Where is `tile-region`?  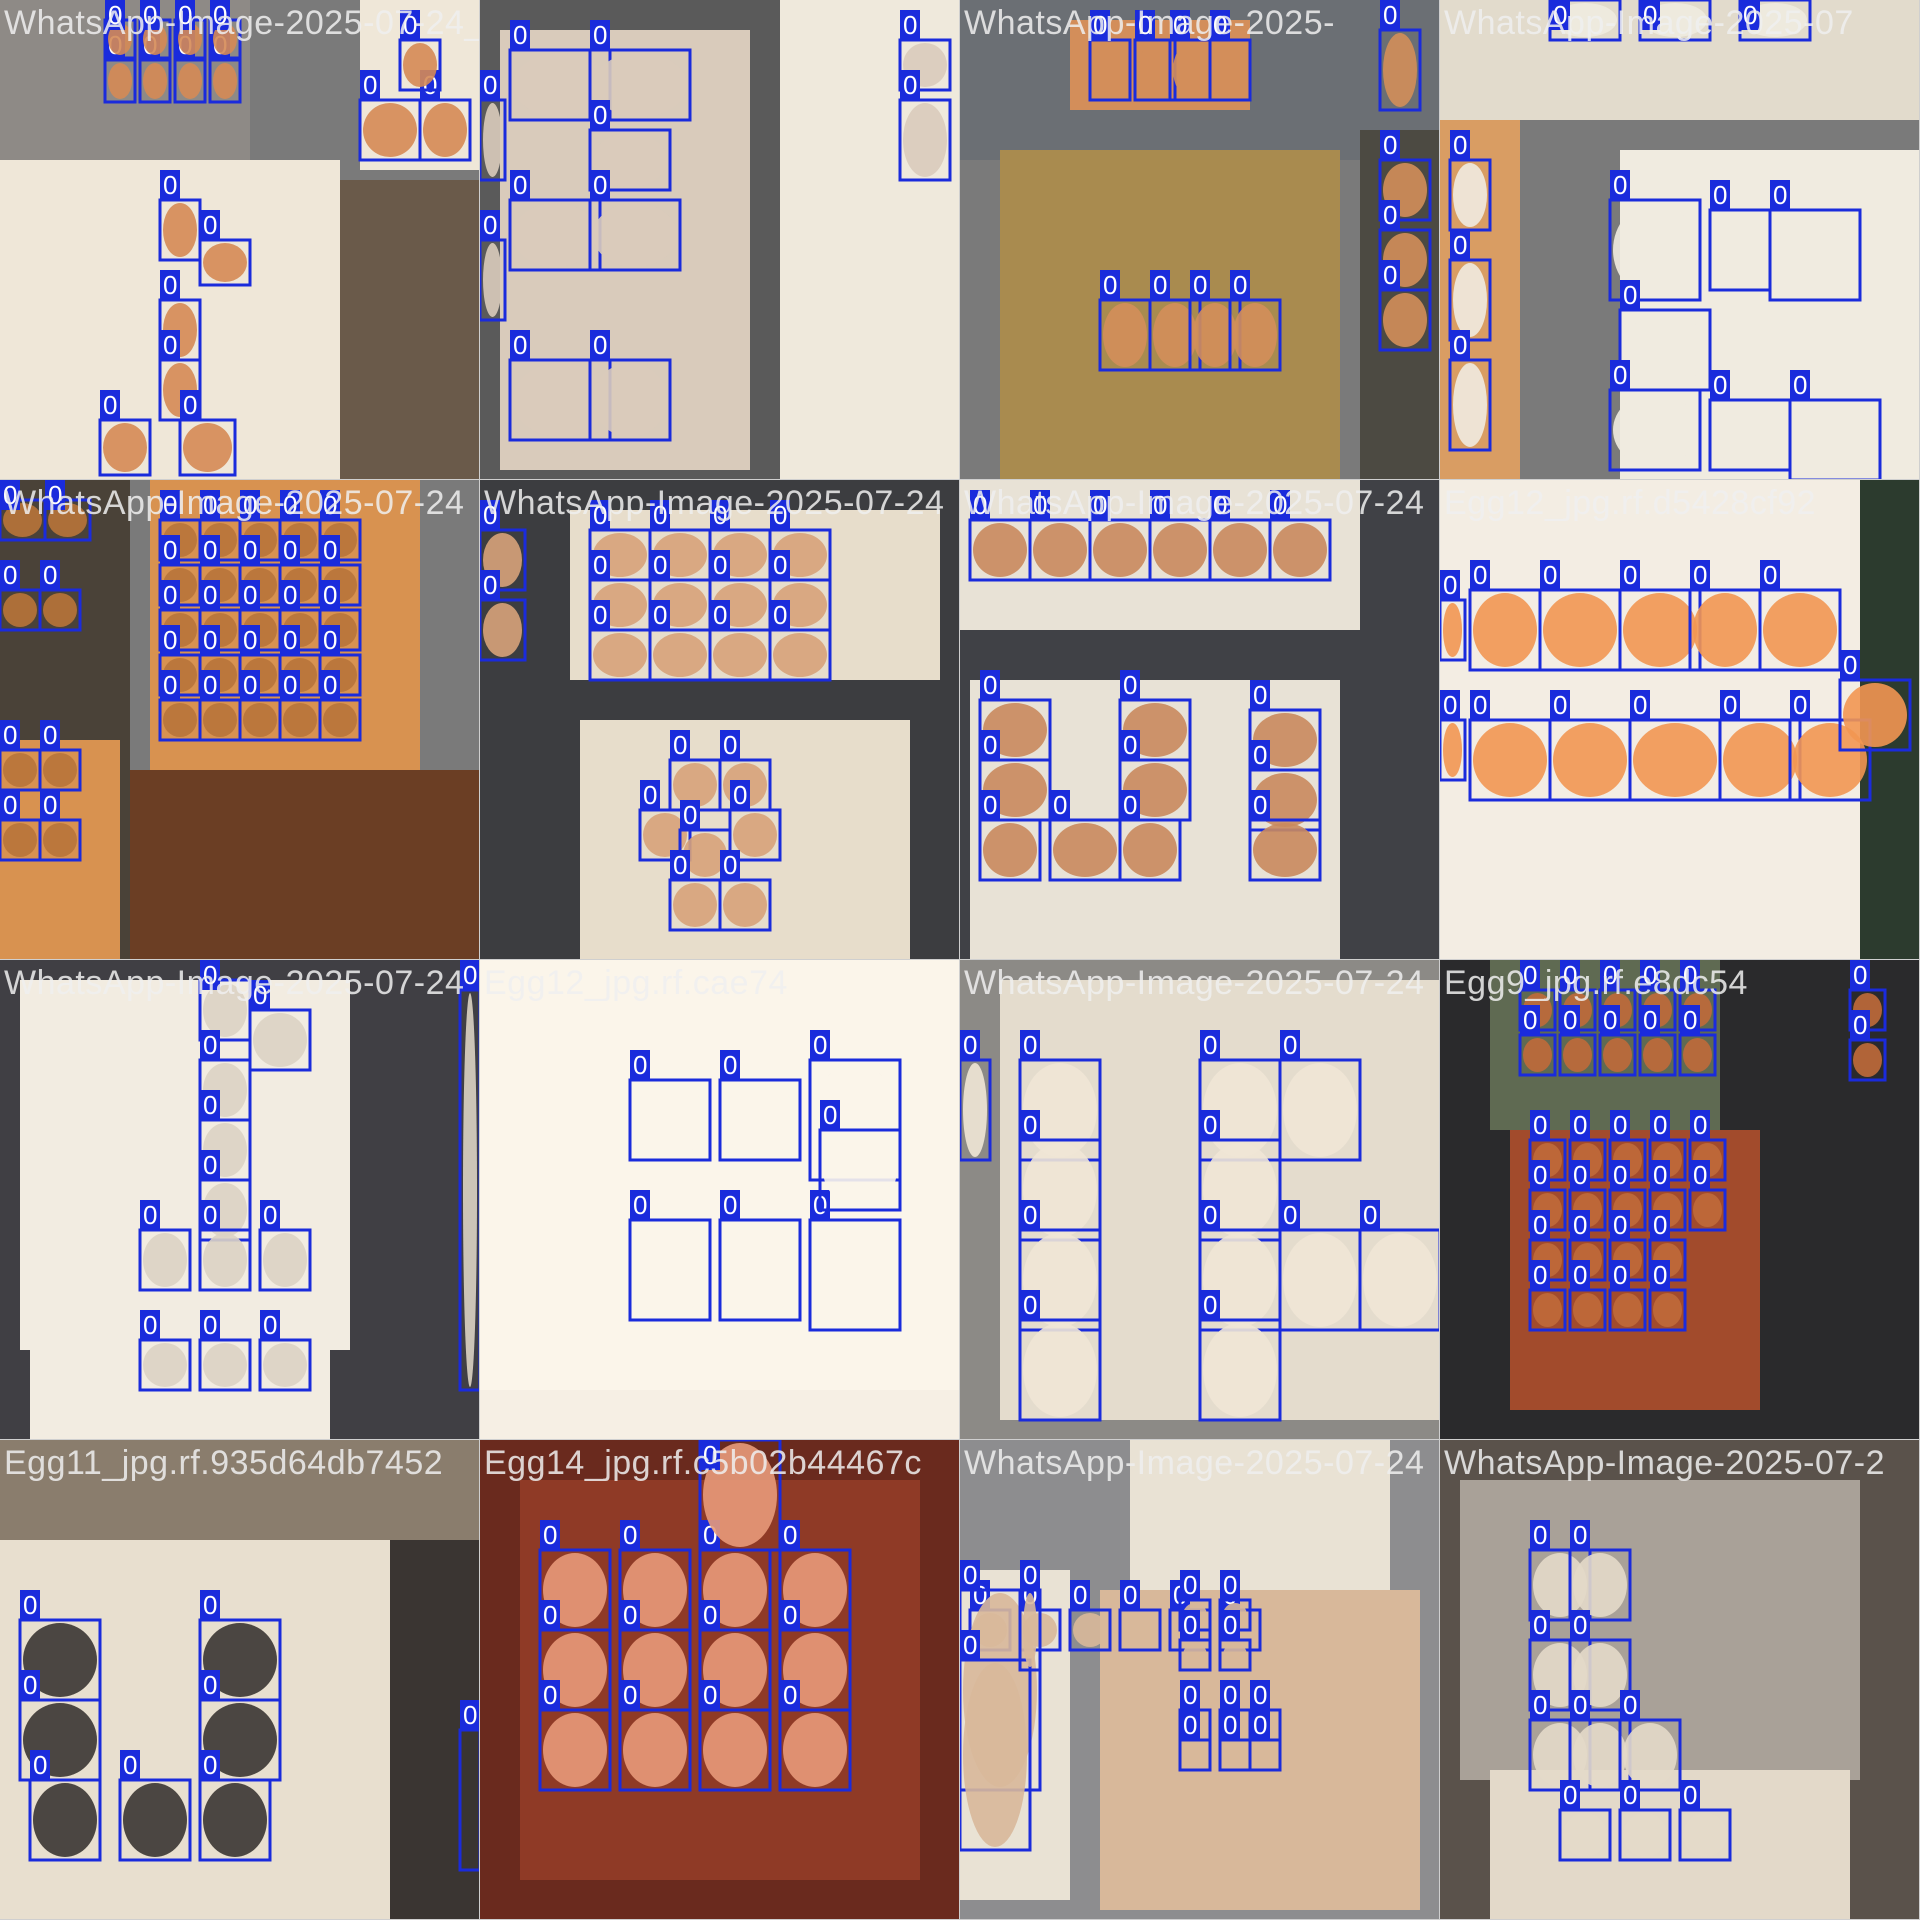 tile-region is located at coordinates (409, 329).